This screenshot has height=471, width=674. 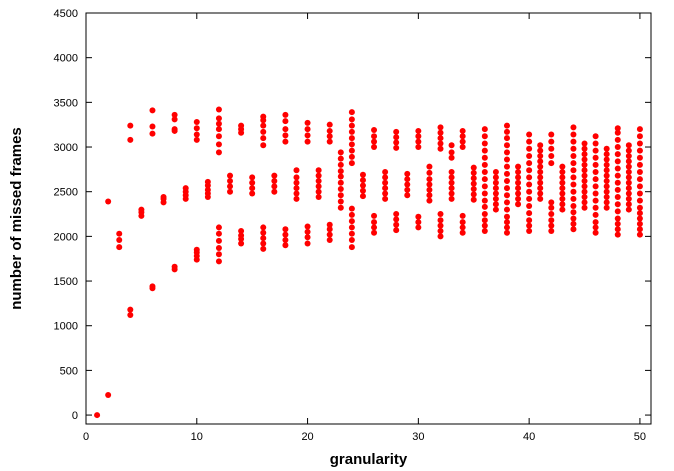 What do you see at coordinates (66, 59) in the screenshot?
I see `y-tick-label: 4000` at bounding box center [66, 59].